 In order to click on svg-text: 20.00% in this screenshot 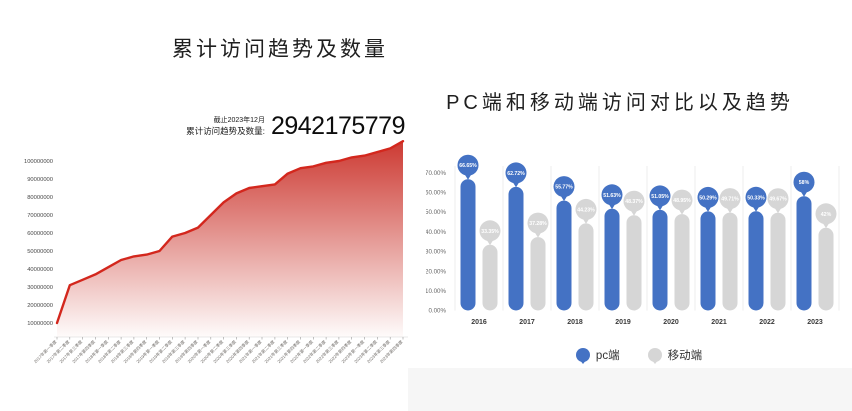, I will do `click(436, 271)`.